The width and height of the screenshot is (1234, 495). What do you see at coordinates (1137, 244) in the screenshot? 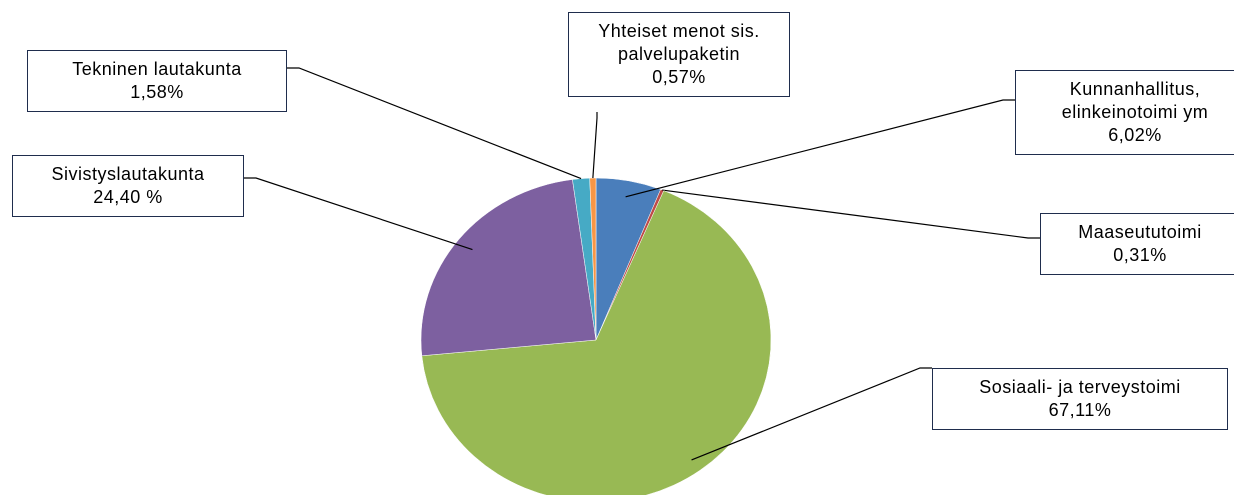
I see `data-label: Maaseututoimi 0,31%` at bounding box center [1137, 244].